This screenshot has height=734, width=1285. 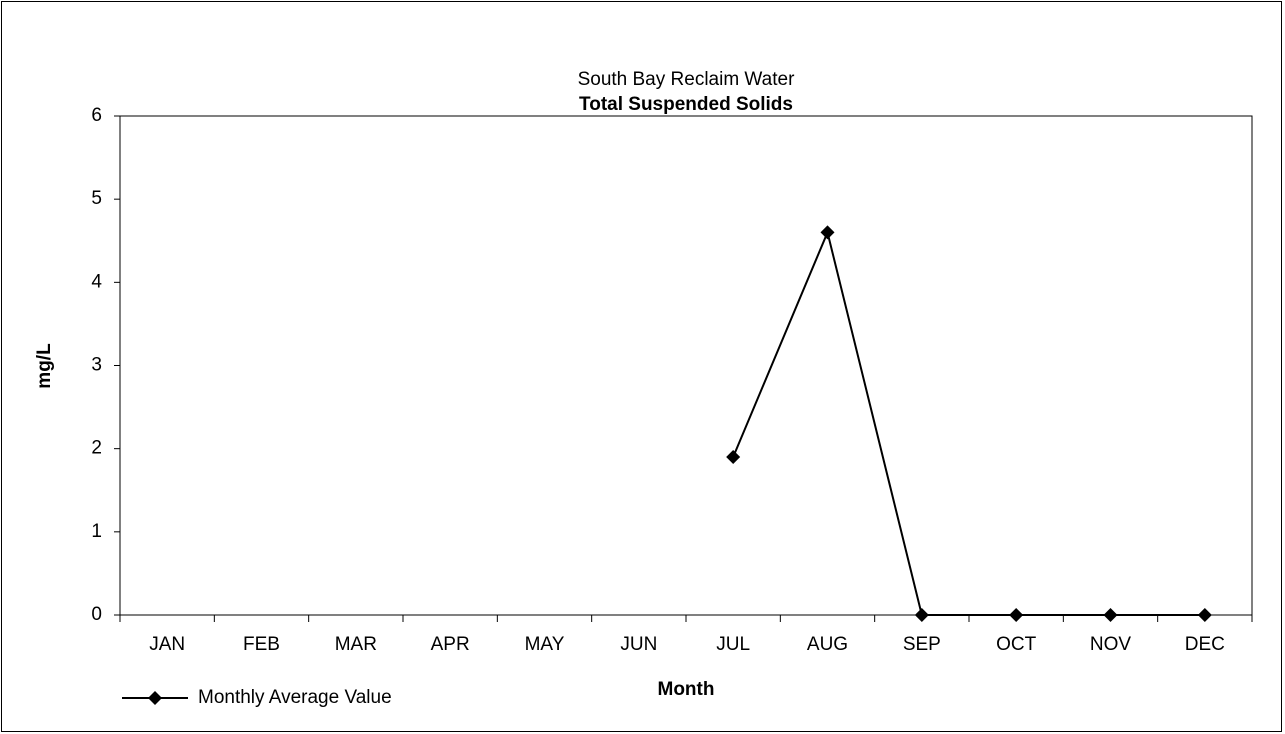 I want to click on x-tick-label: SEP, so click(x=922, y=644).